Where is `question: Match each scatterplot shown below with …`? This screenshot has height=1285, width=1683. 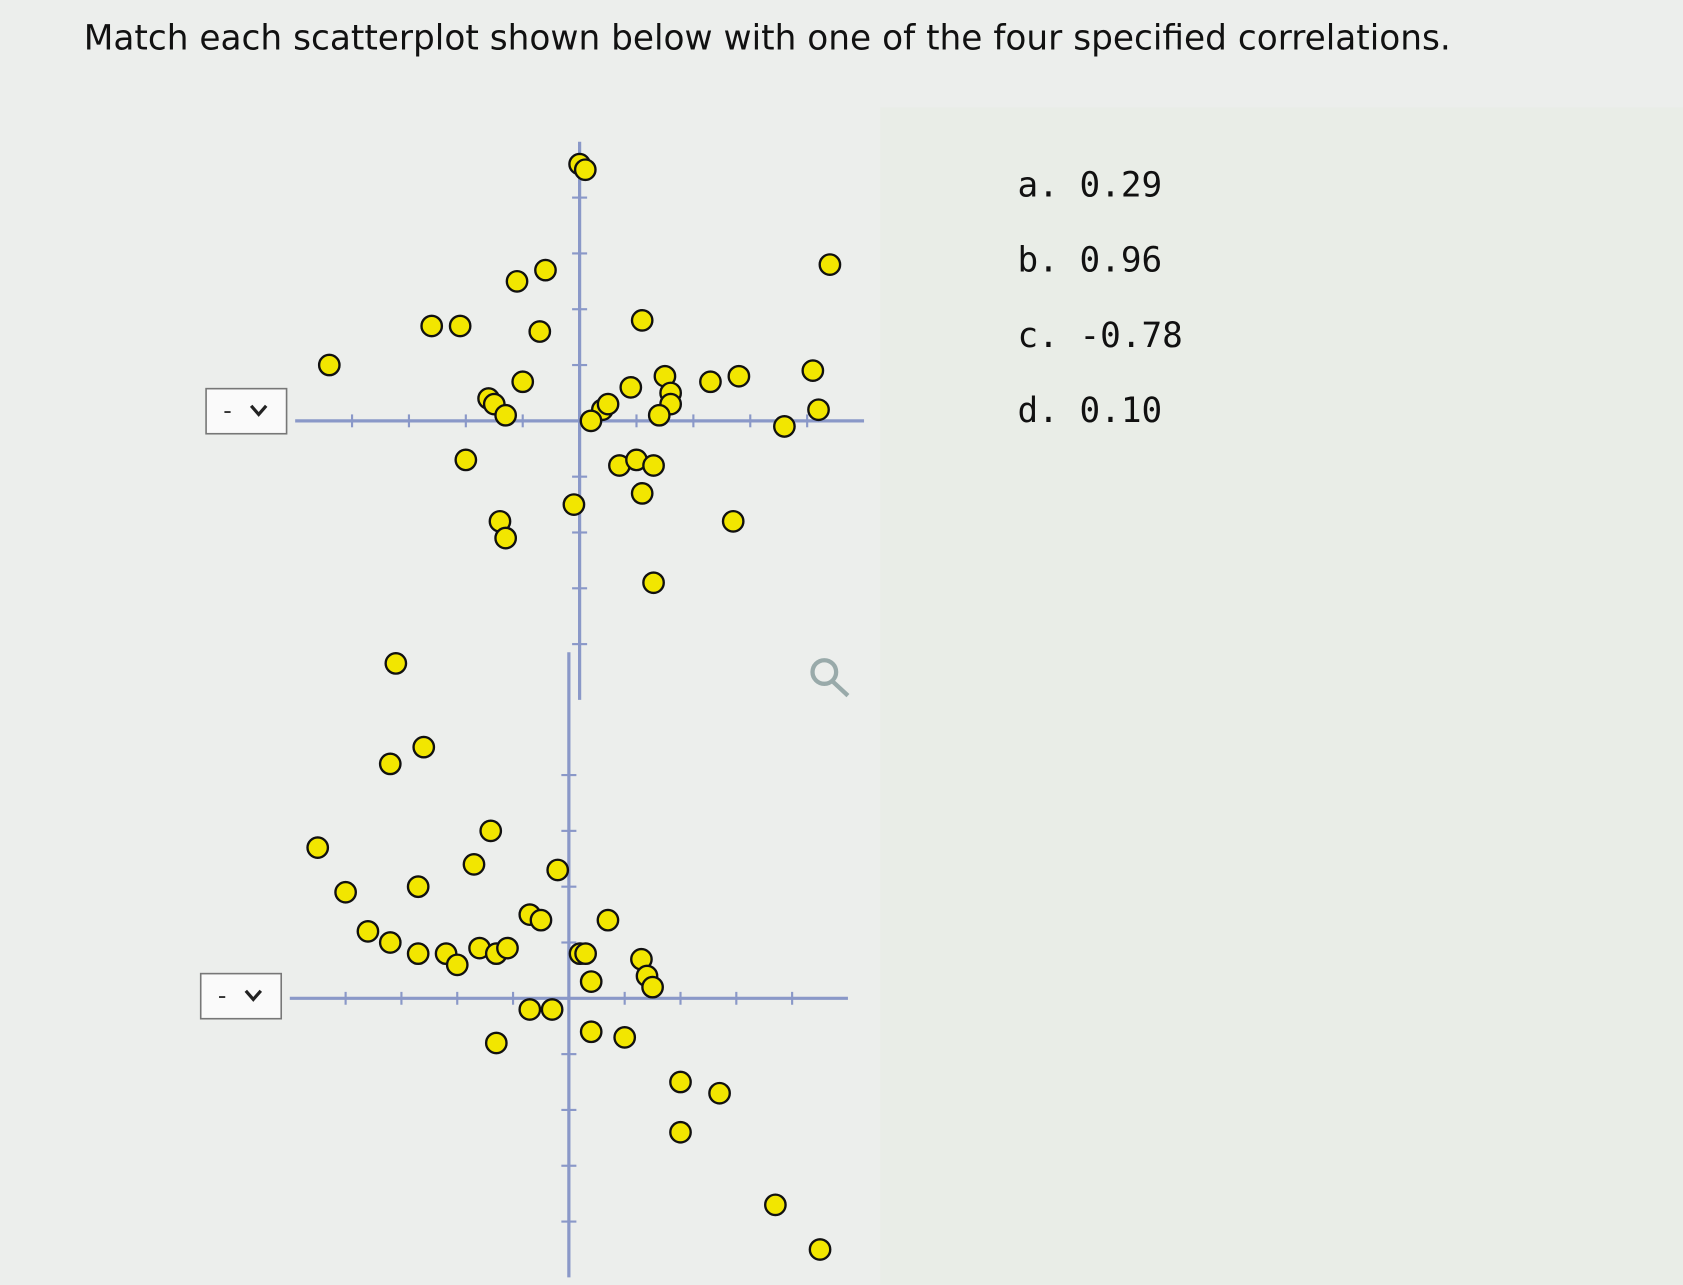 question: Match each scatterplot shown below with … is located at coordinates (767, 38).